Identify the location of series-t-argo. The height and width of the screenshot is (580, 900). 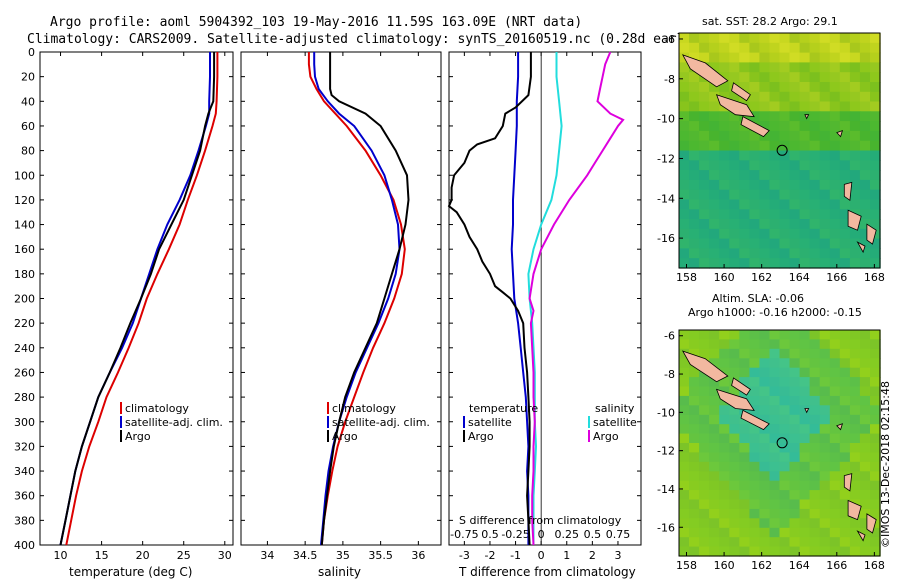
(489, 299).